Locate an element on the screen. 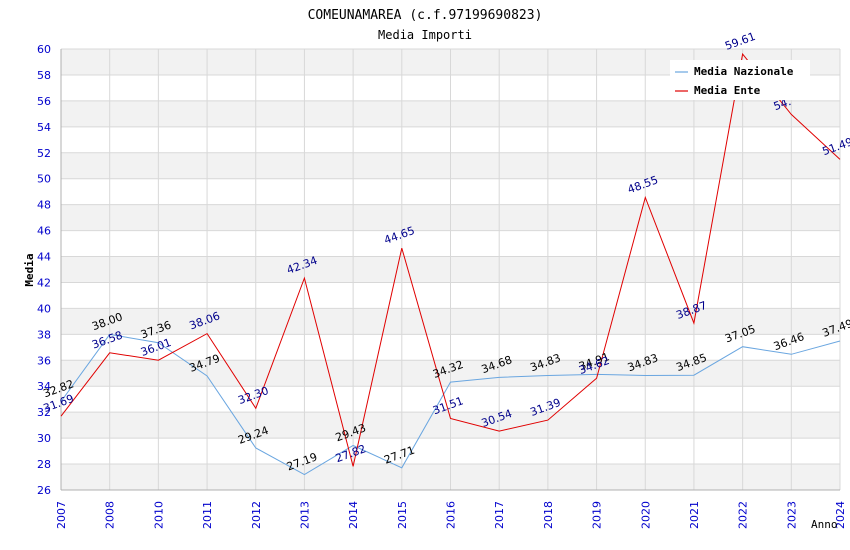  x-tick-label: 2023 is located at coordinates (791, 515).